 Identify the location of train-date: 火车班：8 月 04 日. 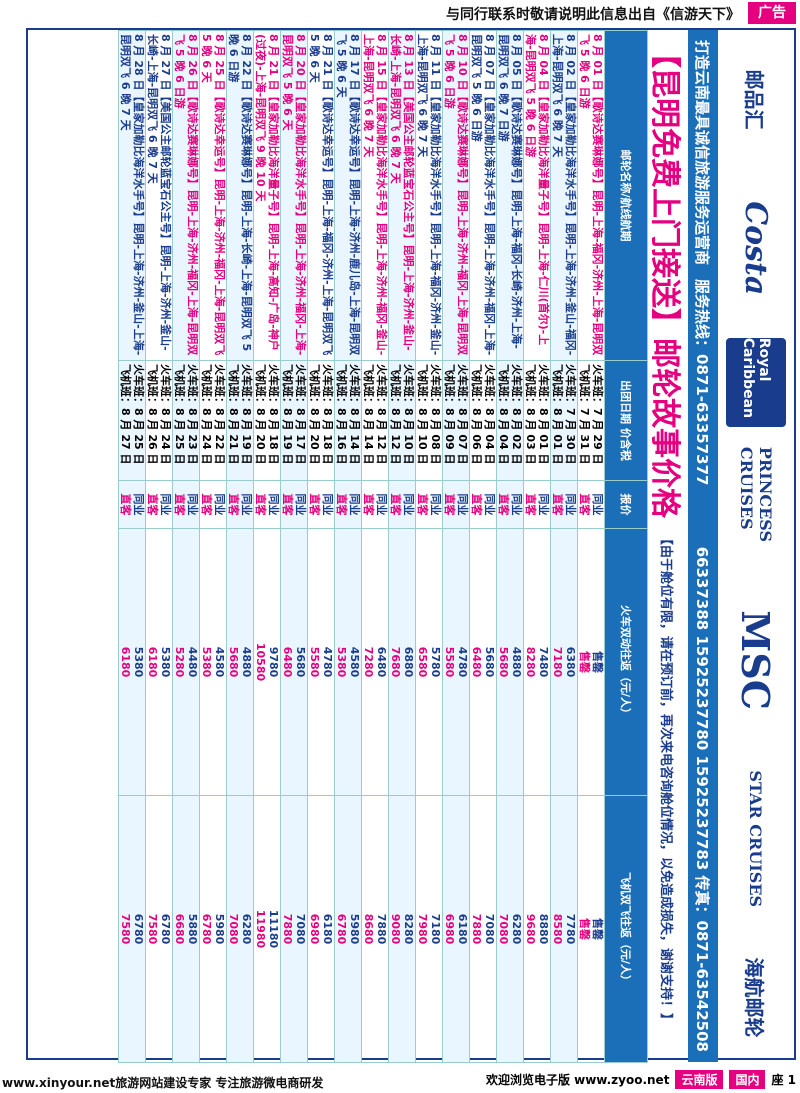
(489, 414).